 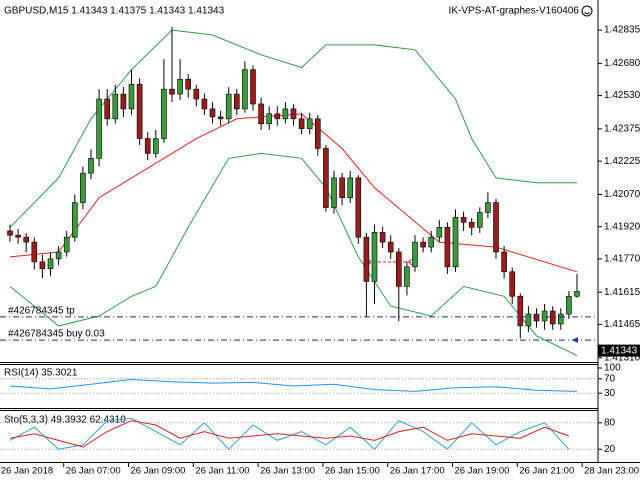 What do you see at coordinates (610, 393) in the screenshot?
I see `y-tick-label: 30` at bounding box center [610, 393].